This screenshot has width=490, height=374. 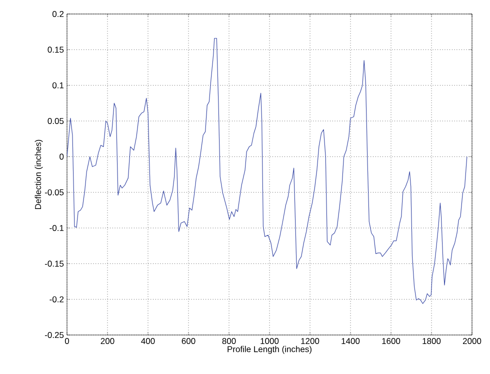 What do you see at coordinates (62, 157) in the screenshot?
I see `y-tick-label: 0` at bounding box center [62, 157].